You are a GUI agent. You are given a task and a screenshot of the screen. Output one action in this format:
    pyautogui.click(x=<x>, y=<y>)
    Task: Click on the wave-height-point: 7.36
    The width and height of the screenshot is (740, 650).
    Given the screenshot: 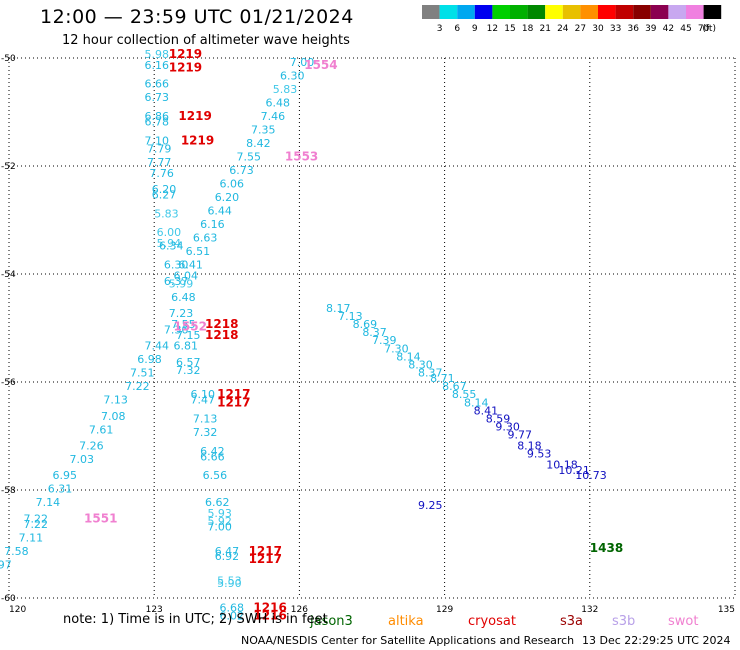 What is the action you would take?
    pyautogui.click(x=176, y=329)
    